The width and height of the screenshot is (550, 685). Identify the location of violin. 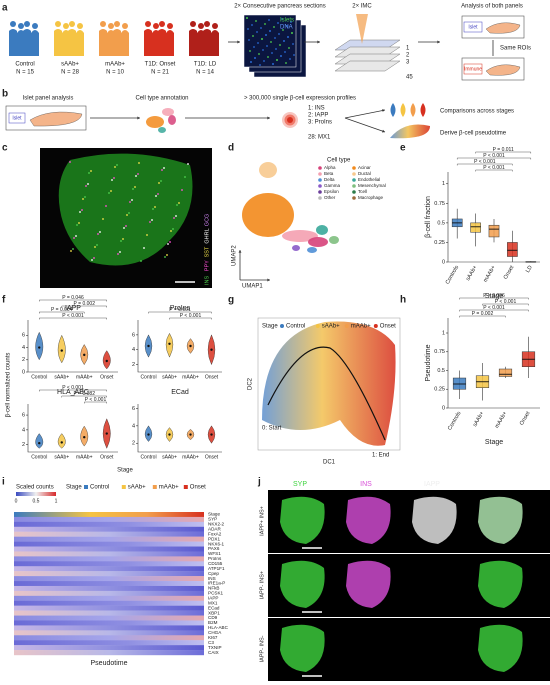
(39, 441).